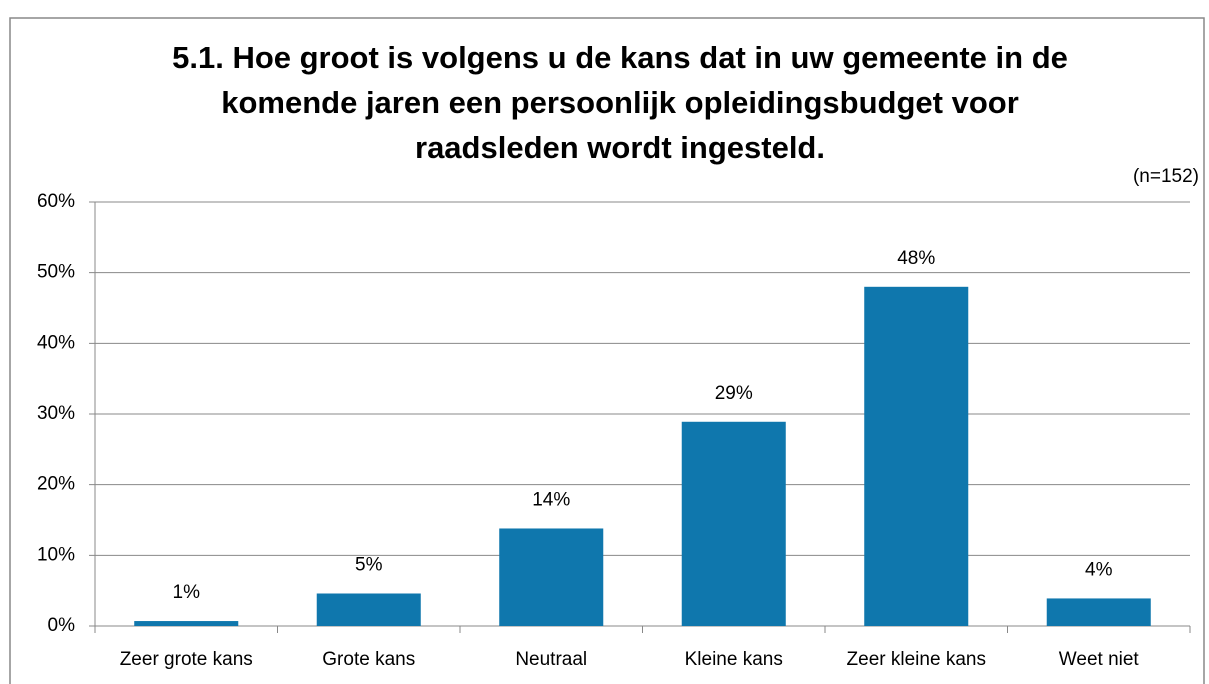 The height and width of the screenshot is (684, 1209). Describe the element at coordinates (369, 565) in the screenshot. I see `data-label: 5%` at that location.